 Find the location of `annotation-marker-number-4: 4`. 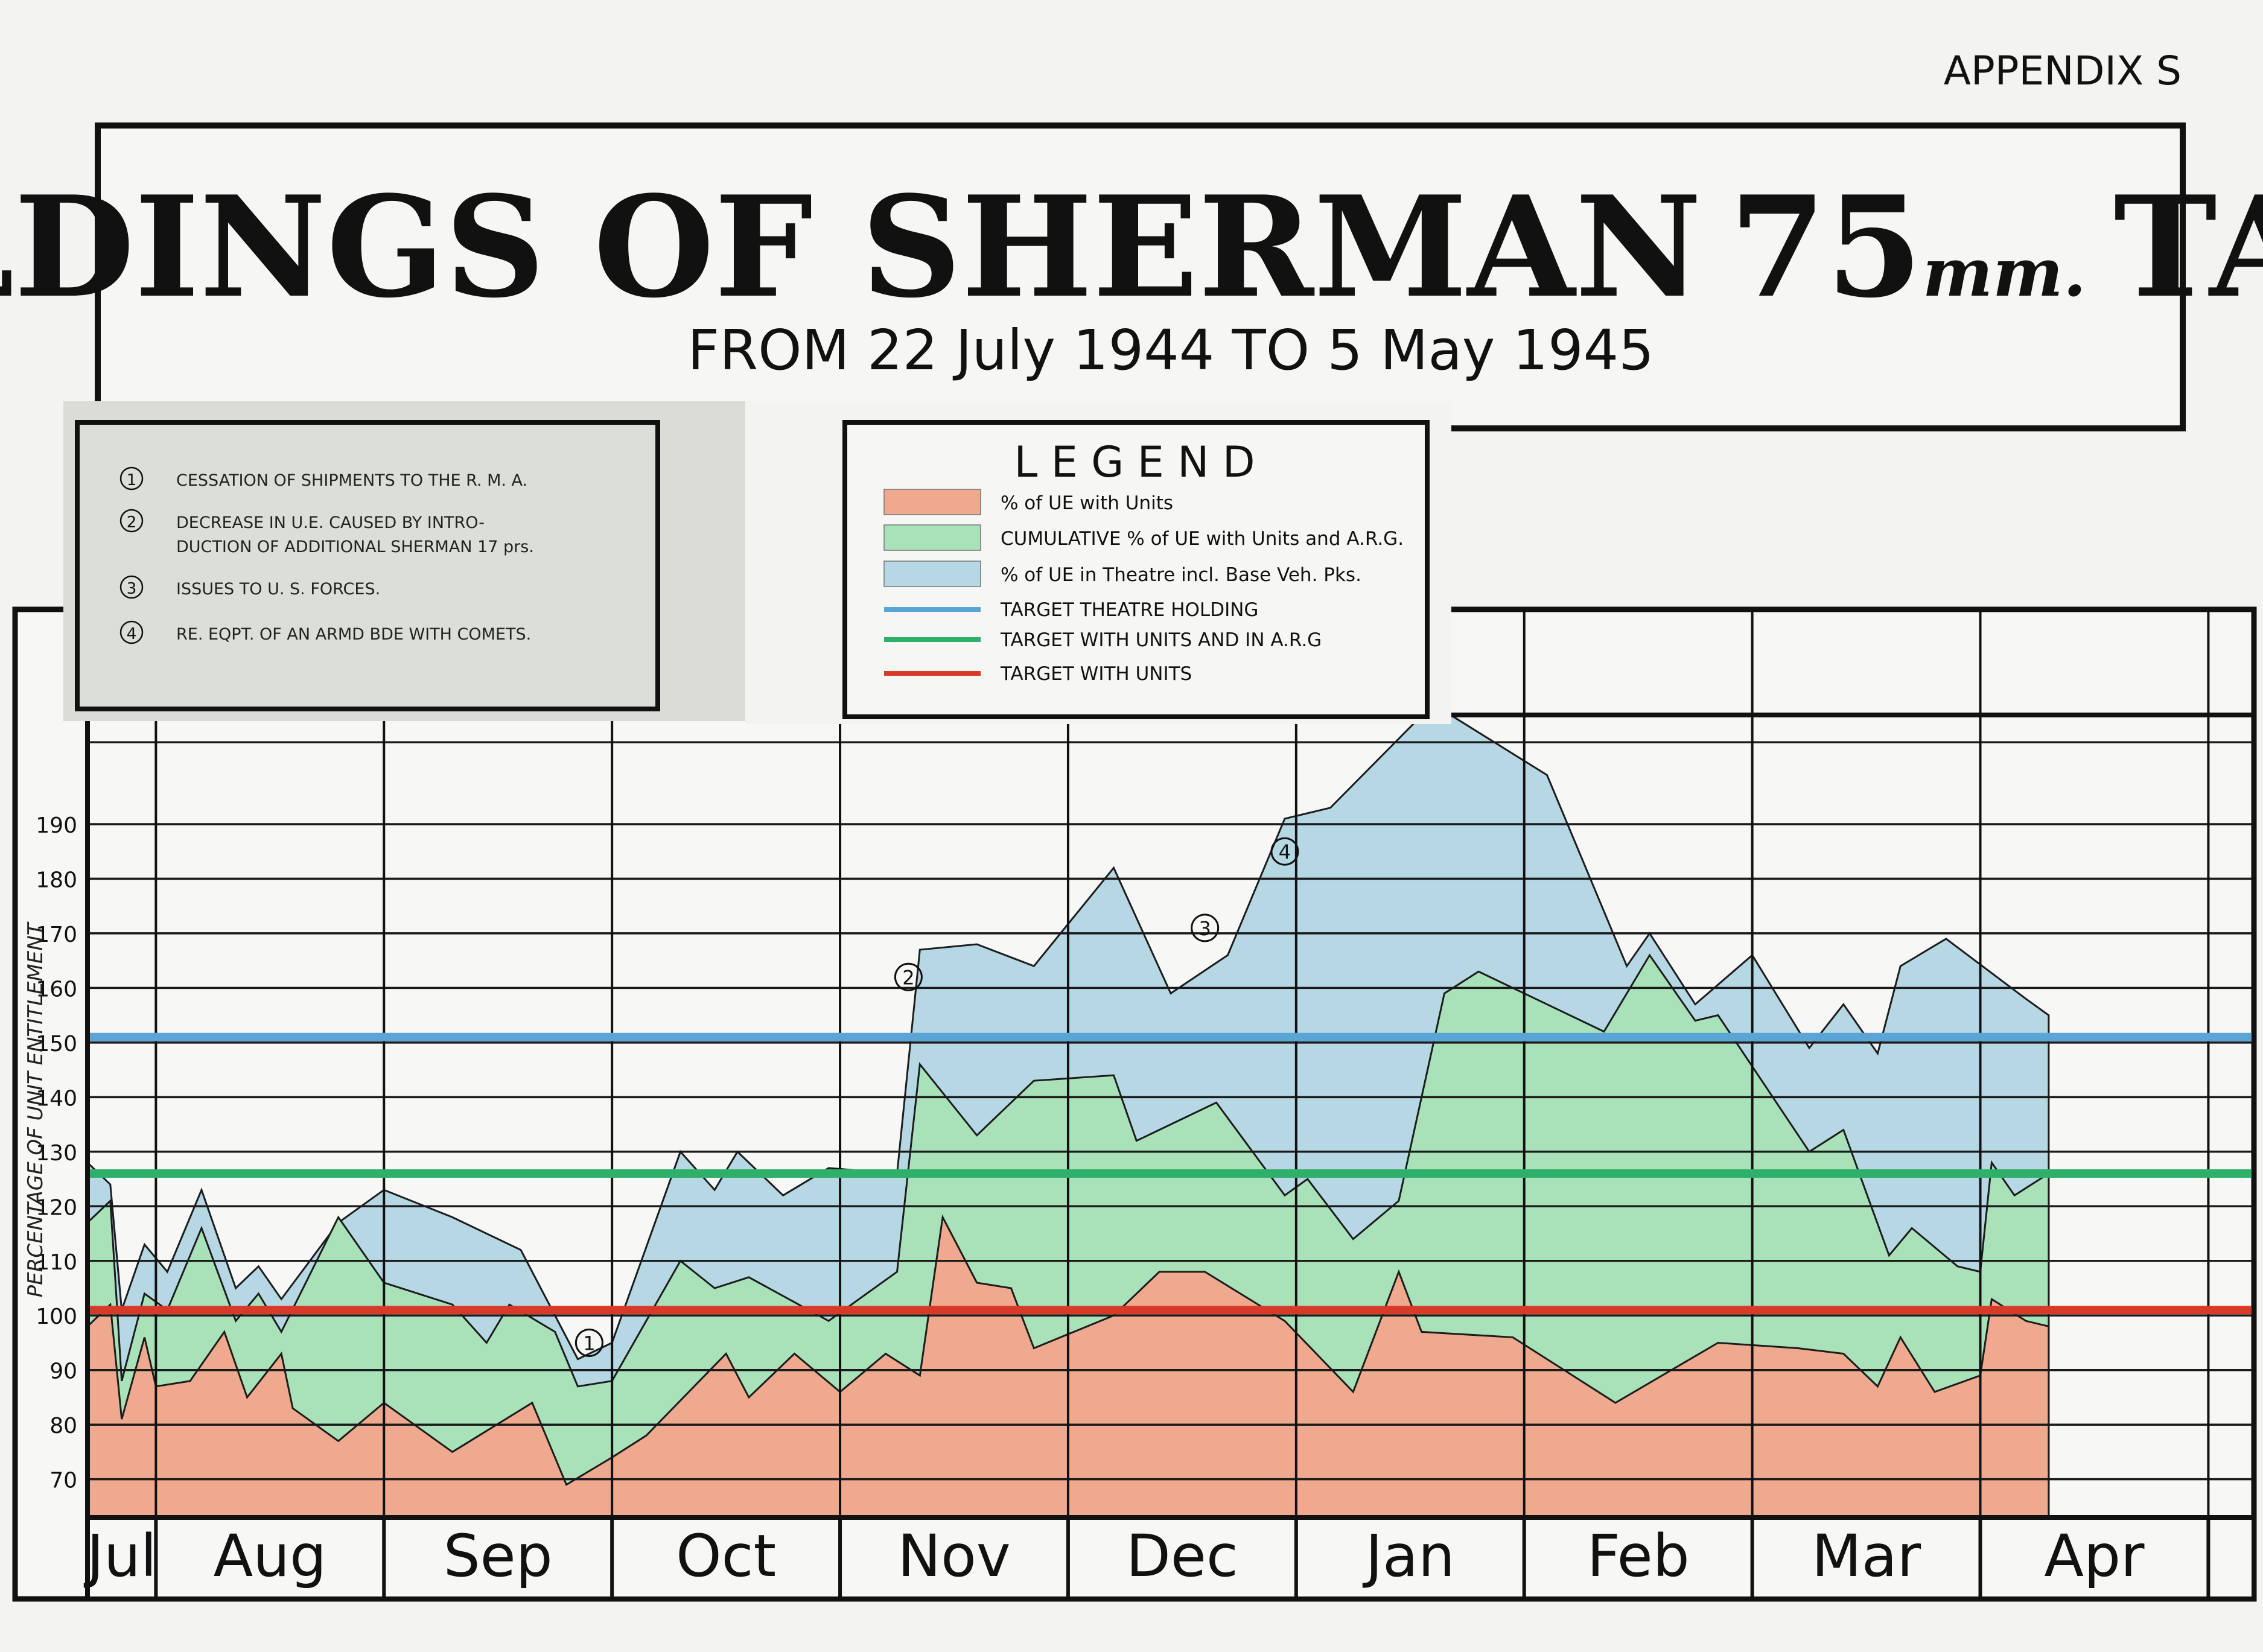

annotation-marker-number-4: 4 is located at coordinates (1285, 851).